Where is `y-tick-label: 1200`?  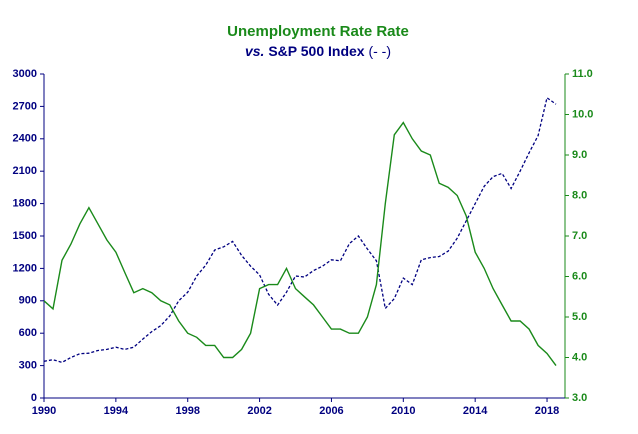 y-tick-label: 1200 is located at coordinates (25, 268).